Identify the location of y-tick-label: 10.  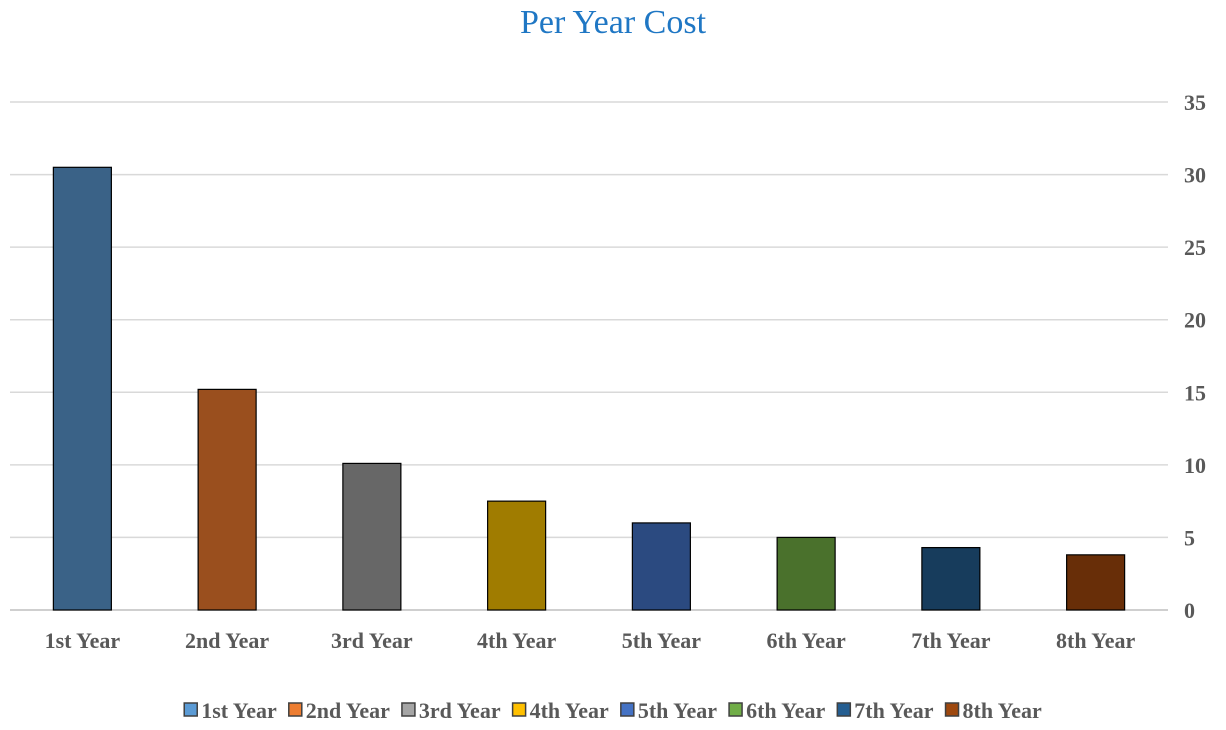
(1195, 465).